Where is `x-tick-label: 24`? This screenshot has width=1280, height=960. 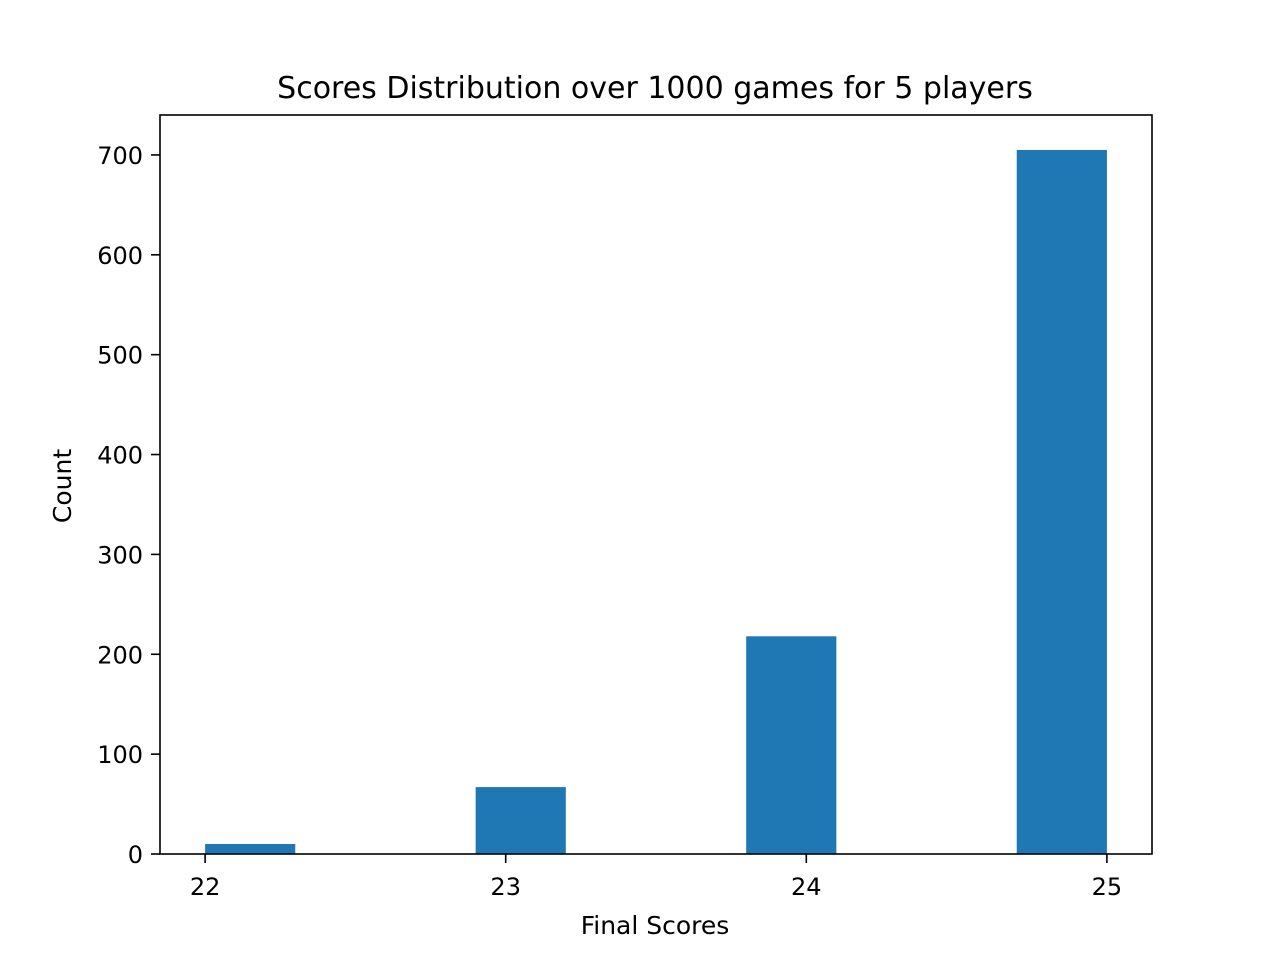 x-tick-label: 24 is located at coordinates (806, 887).